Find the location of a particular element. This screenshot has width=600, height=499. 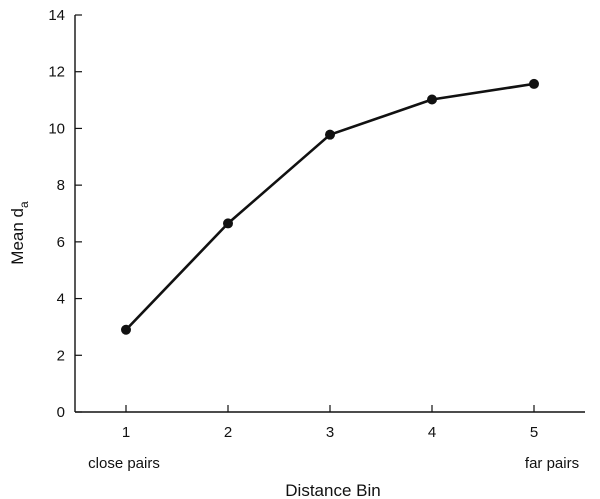

y-ticks: 0 2 4 6 8 10 12 14 is located at coordinates (65, 214).